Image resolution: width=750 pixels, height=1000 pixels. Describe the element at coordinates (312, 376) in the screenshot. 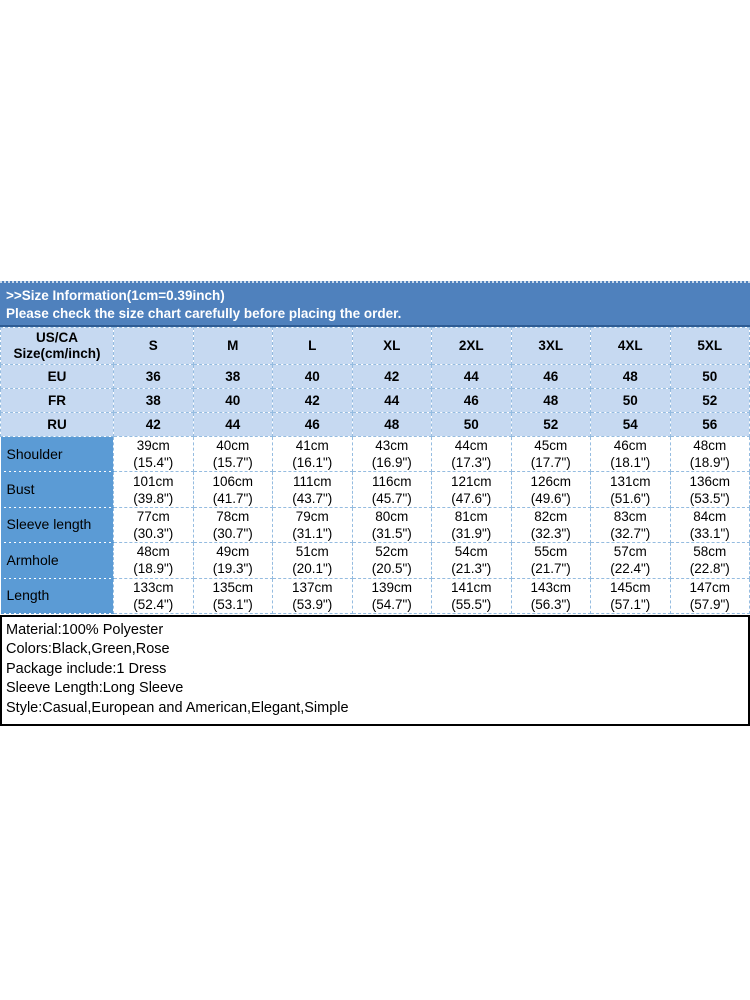

I see `region-value-cell: 40` at that location.